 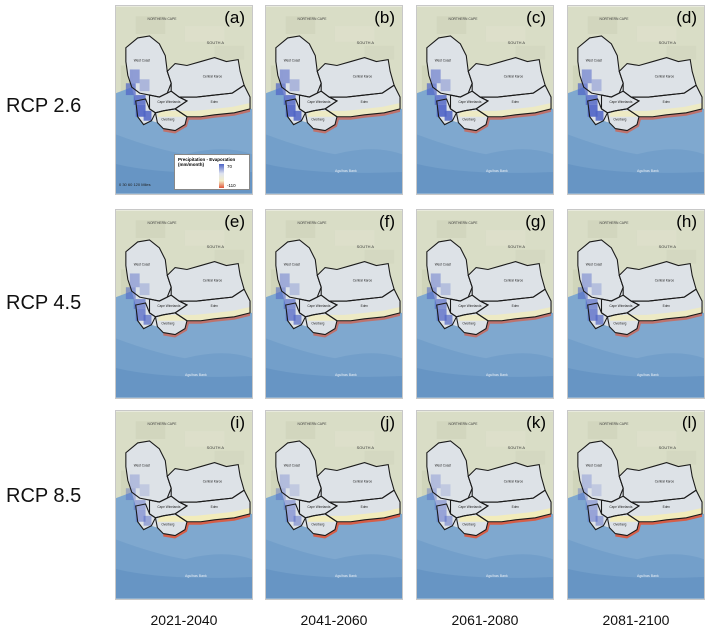 I want to click on panel-letter: (k), so click(x=536, y=422).